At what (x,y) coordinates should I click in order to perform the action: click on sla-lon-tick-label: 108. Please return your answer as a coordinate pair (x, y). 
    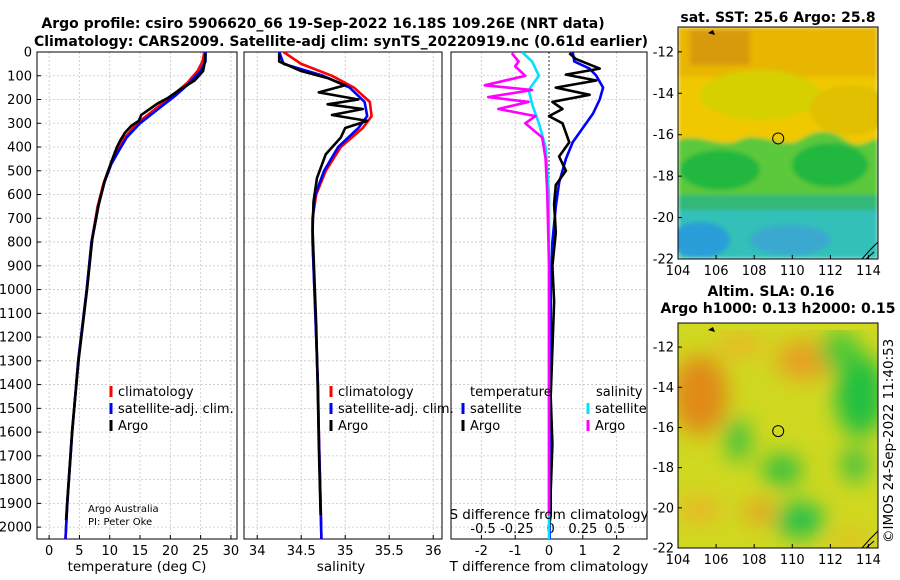
    Looking at the image, I should click on (754, 560).